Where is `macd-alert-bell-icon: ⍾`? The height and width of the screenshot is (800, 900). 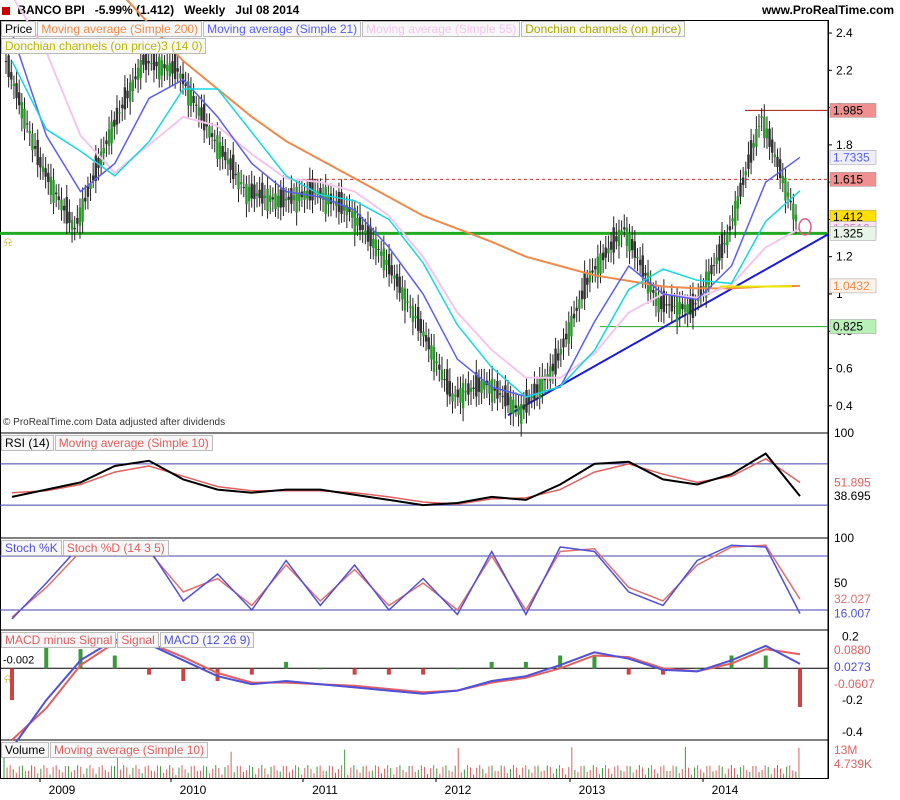
macd-alert-bell-icon: ⍾ is located at coordinates (8, 678).